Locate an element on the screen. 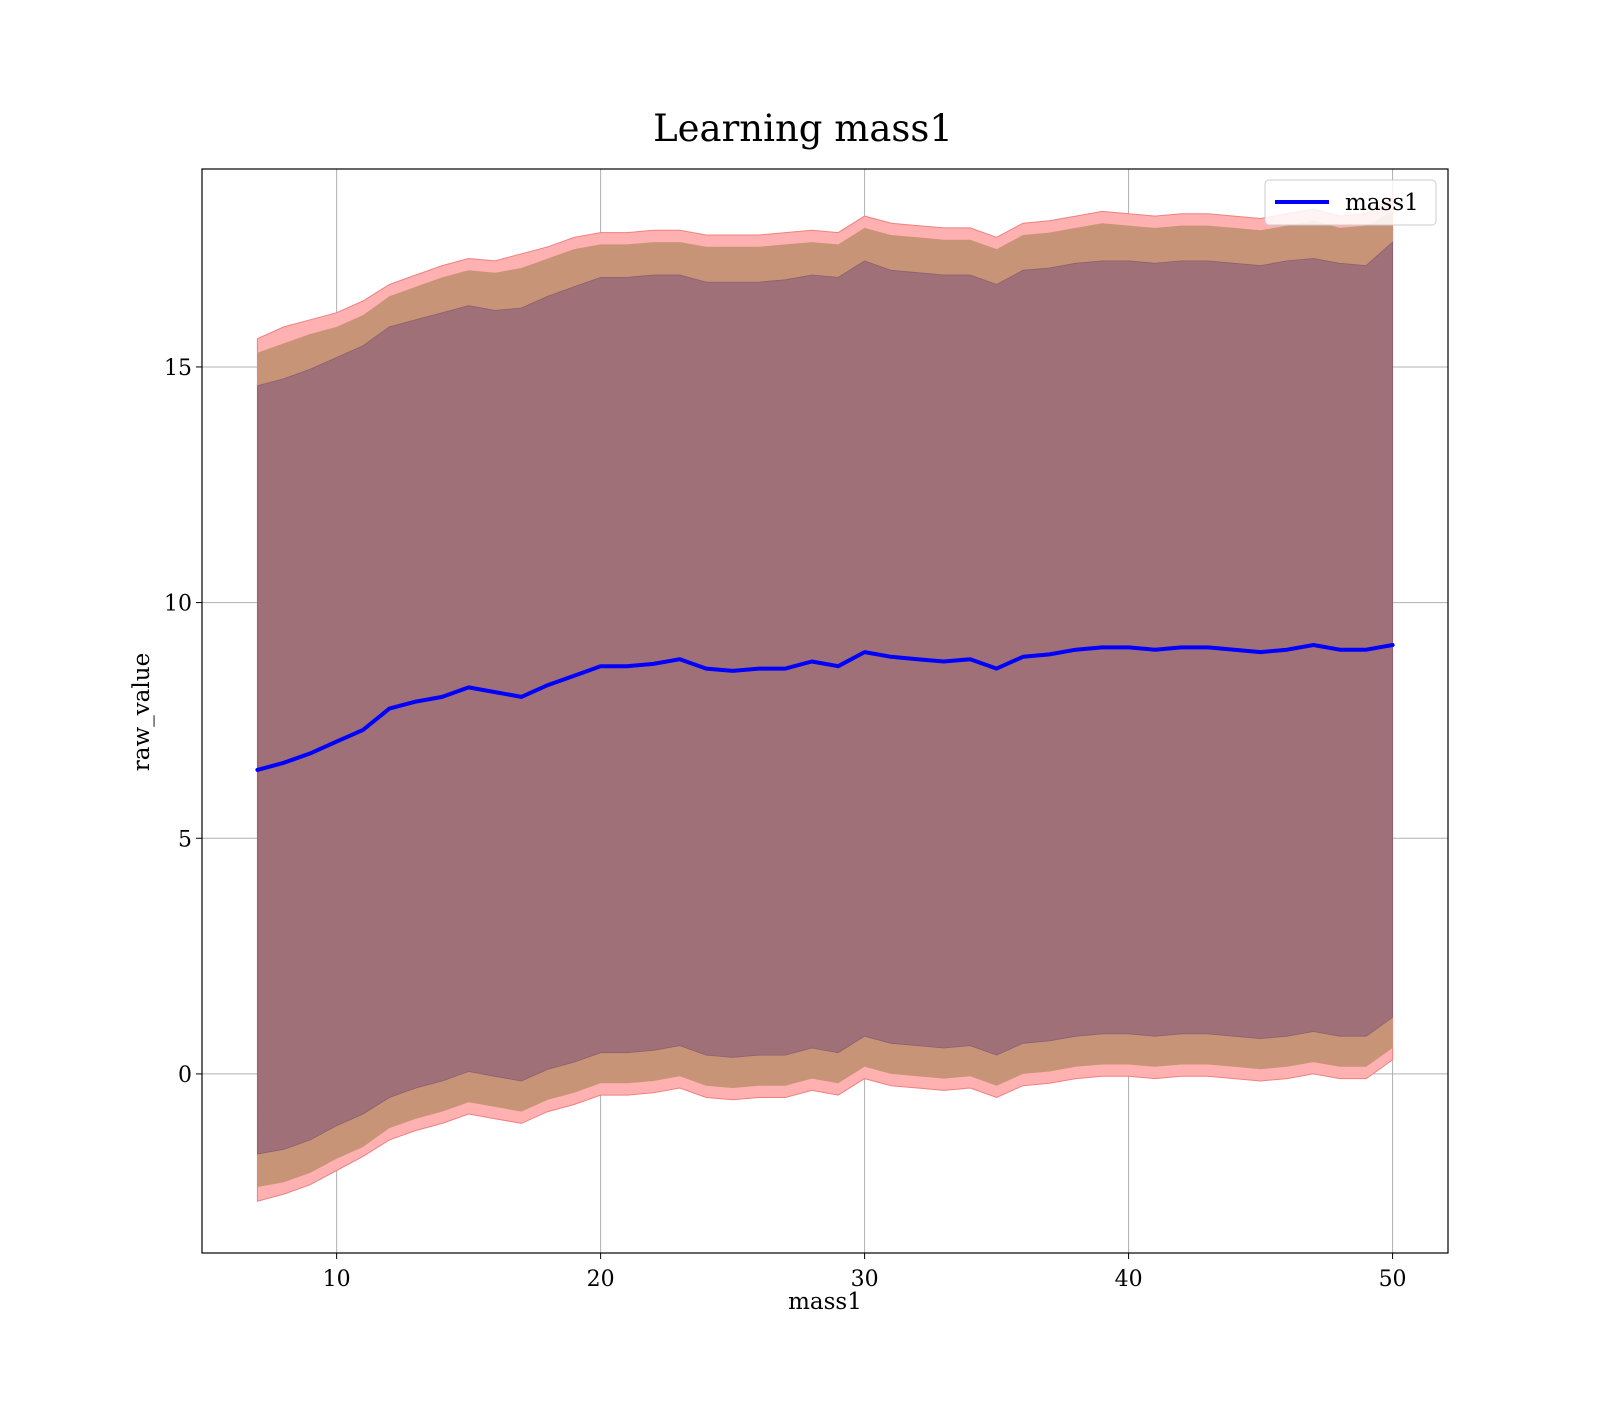 Image resolution: width=1600 pixels, height=1404 pixels. line-layer is located at coordinates (825, 707).